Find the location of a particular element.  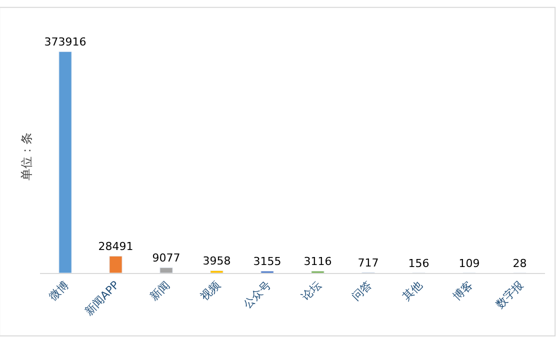

data-label: 3116 is located at coordinates (318, 261).